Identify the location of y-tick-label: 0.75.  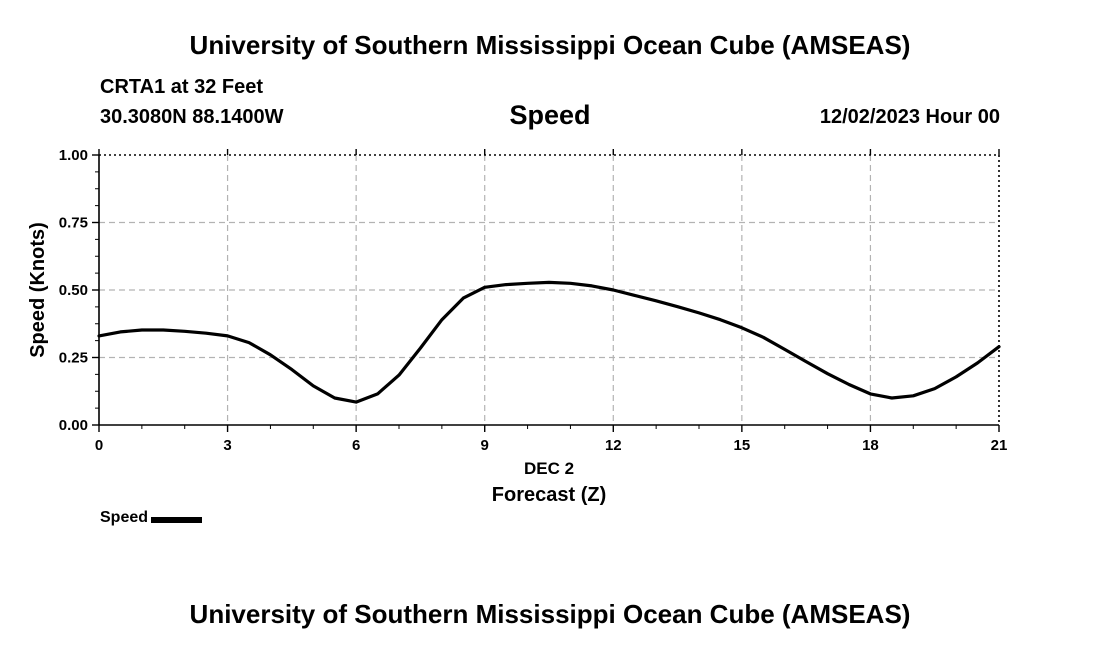
(73, 223).